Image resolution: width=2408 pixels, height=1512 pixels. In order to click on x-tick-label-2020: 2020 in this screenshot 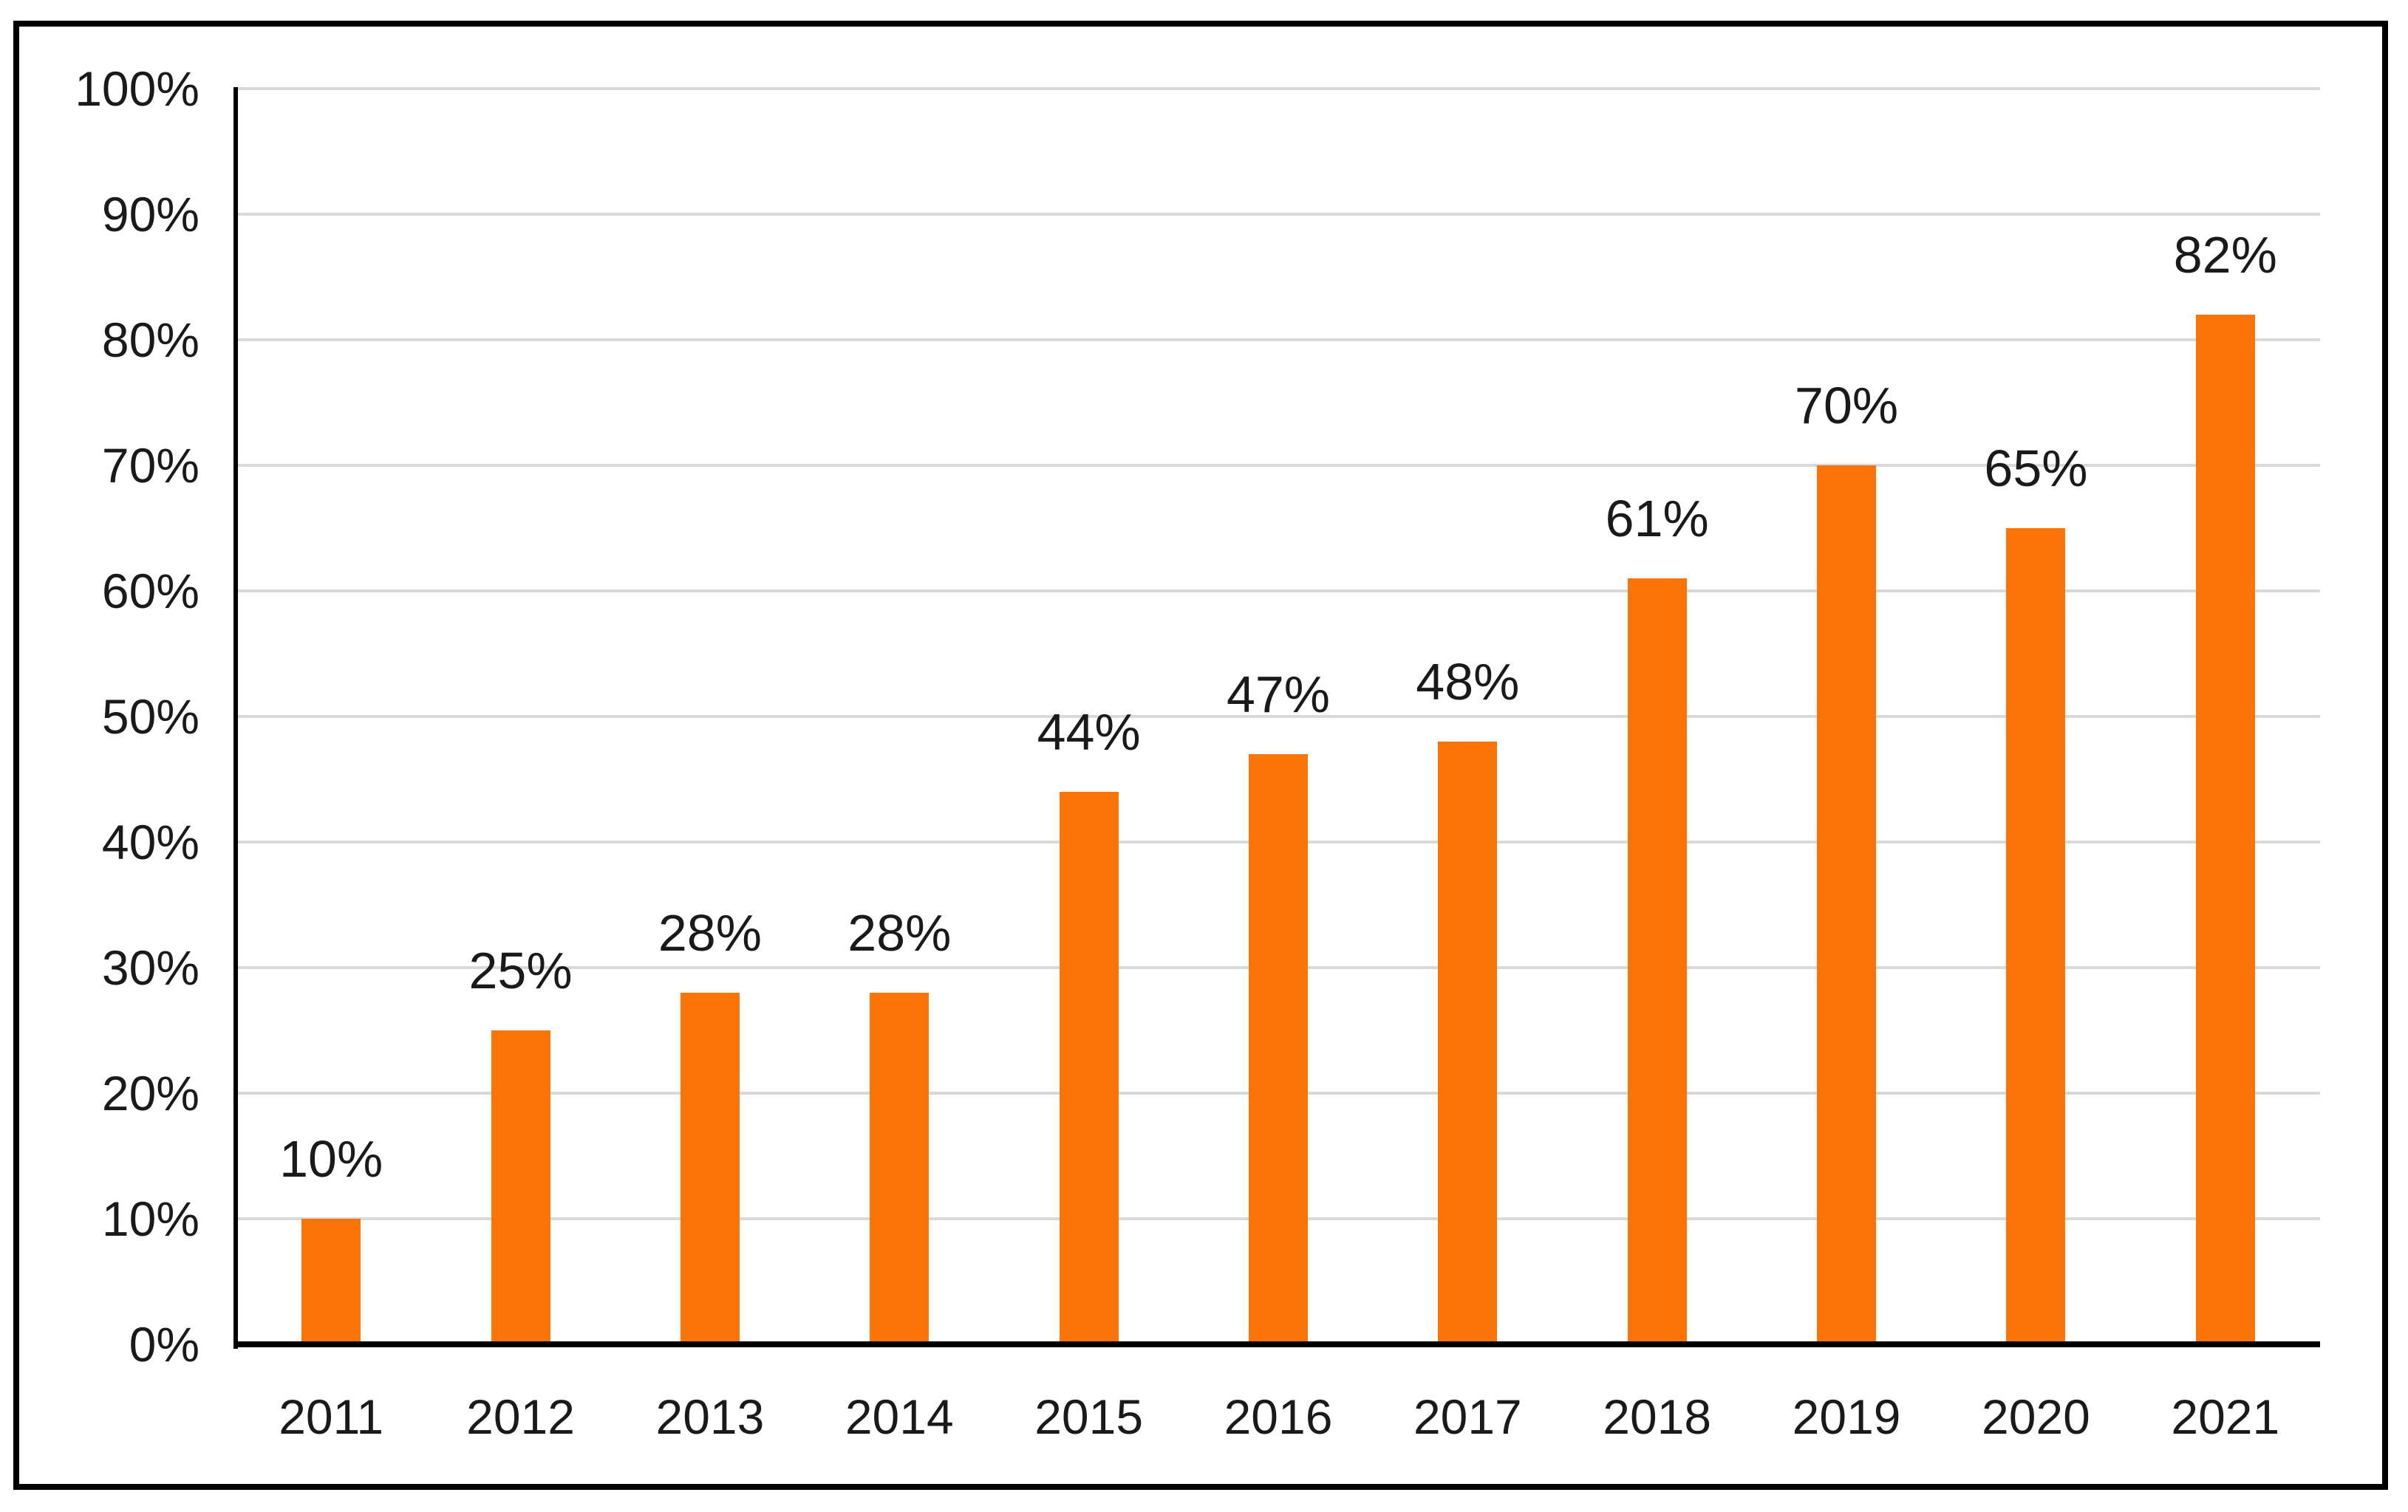, I will do `click(2036, 1416)`.